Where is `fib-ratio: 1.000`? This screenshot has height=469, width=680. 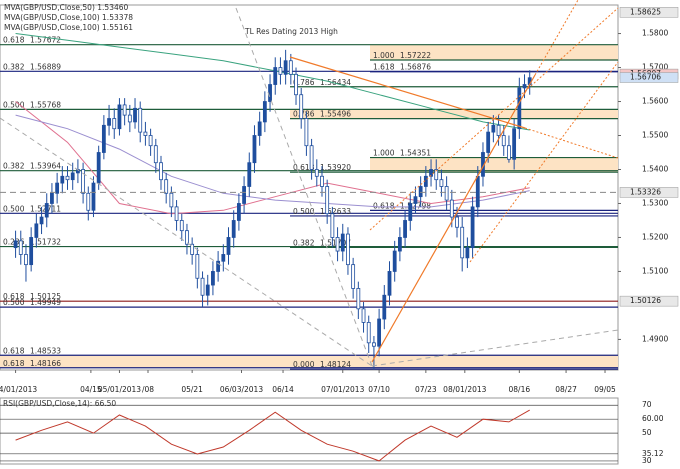 fib-ratio: 1.000 is located at coordinates (384, 55).